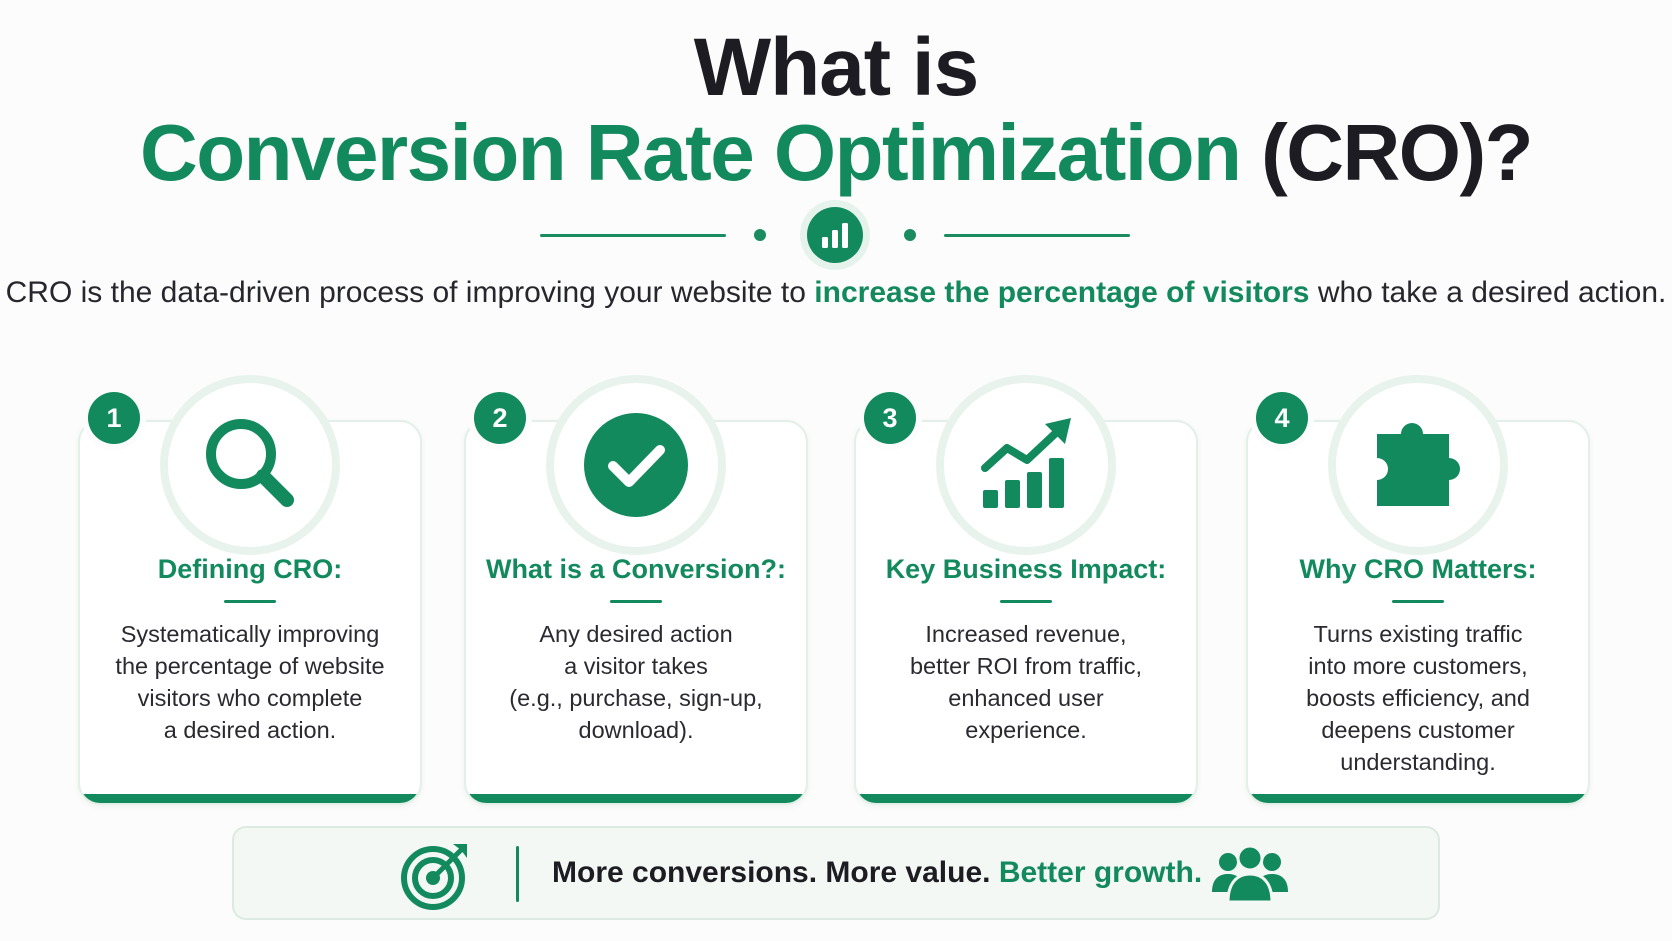  I want to click on card-body-line: into more customers,, so click(1418, 666).